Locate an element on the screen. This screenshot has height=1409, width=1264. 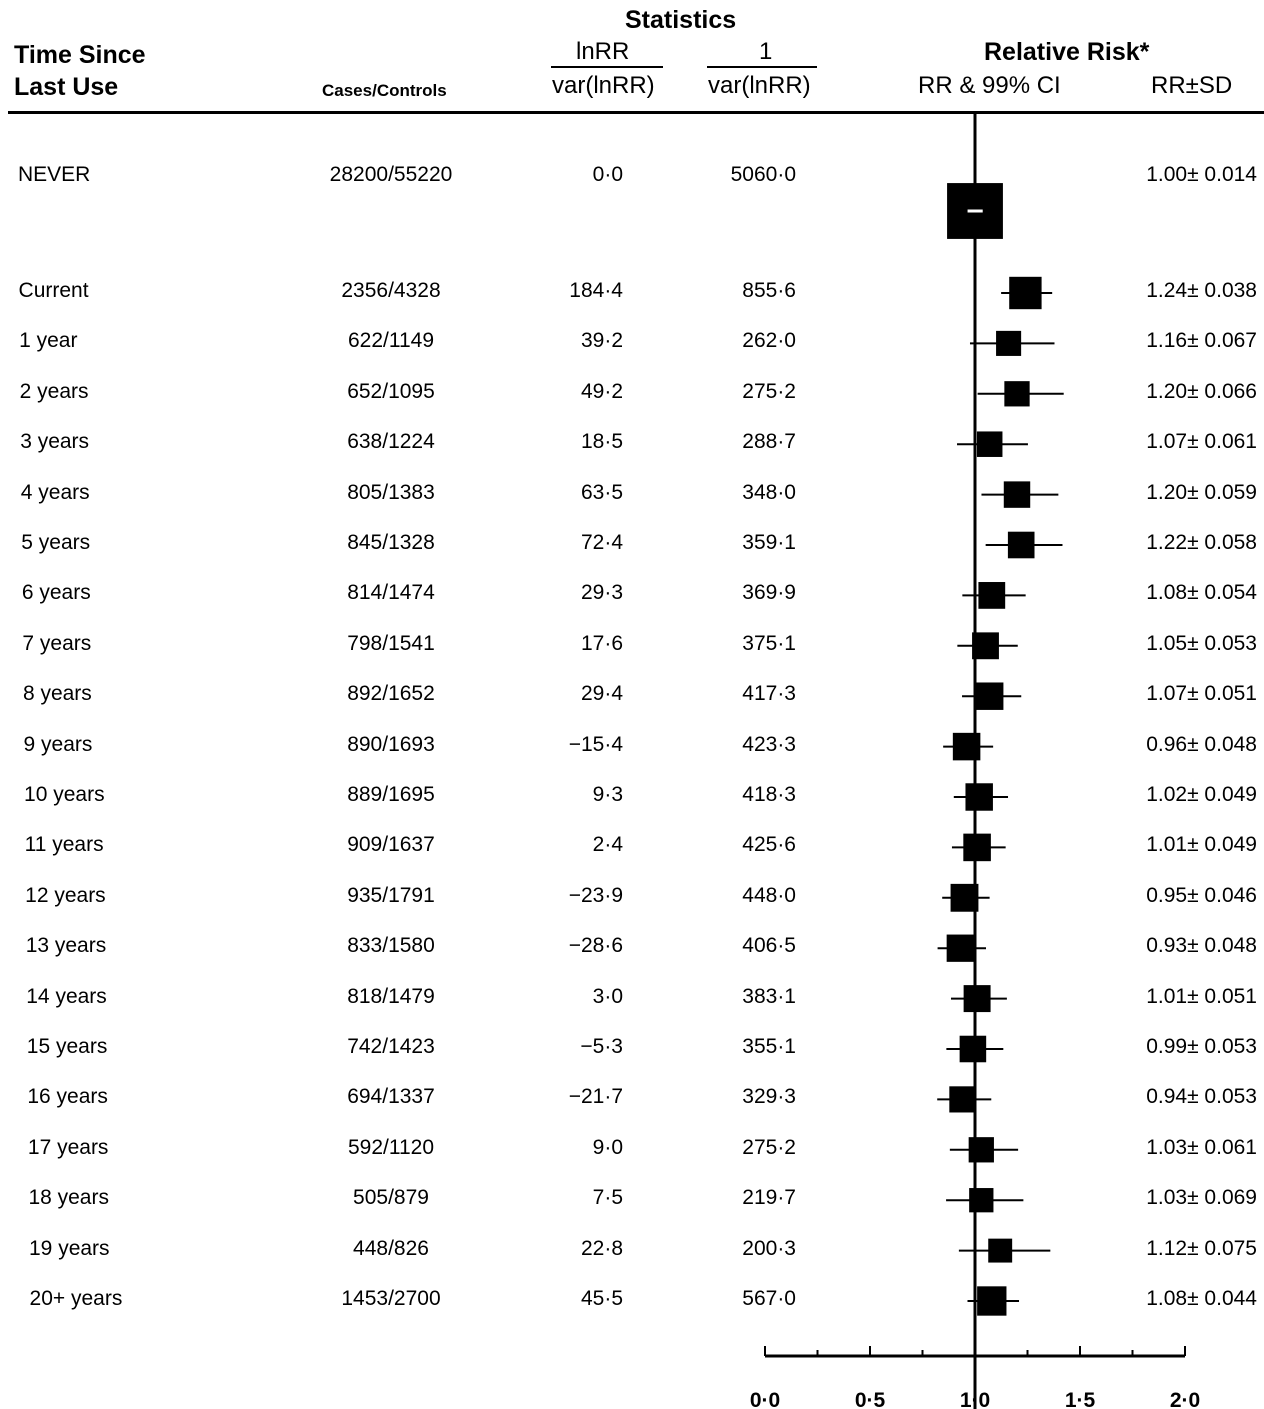
row-label: 20+ years is located at coordinates (76, 1298).